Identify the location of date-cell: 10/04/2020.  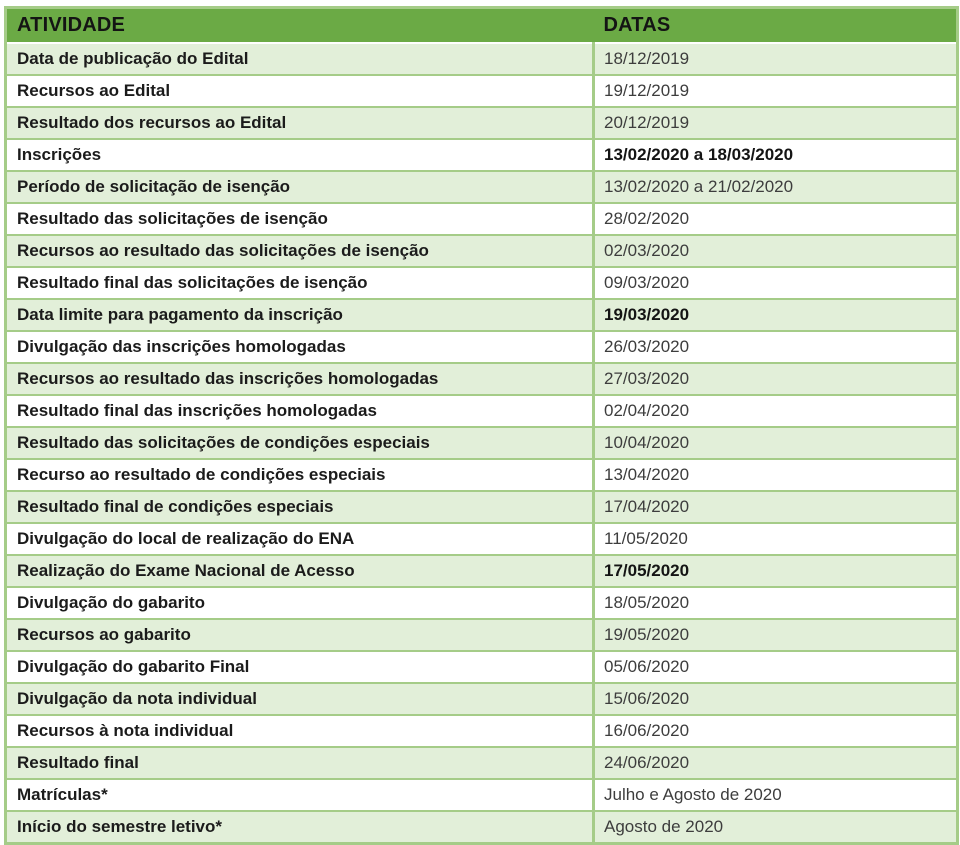
(775, 443).